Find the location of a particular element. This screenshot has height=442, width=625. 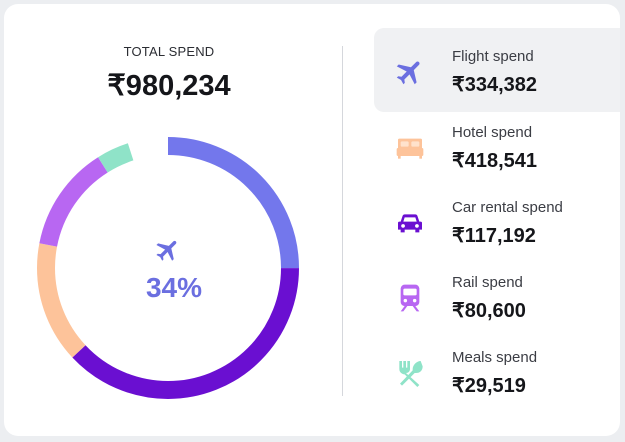

legend-label: Meals spend is located at coordinates (495, 357).